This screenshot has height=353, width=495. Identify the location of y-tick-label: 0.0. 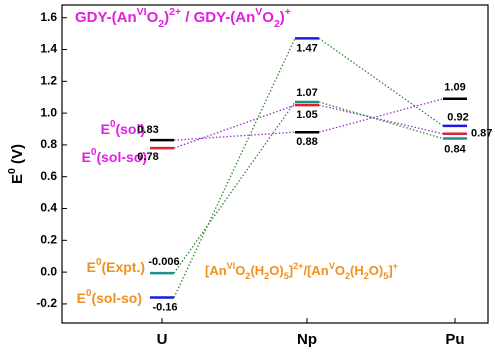
(48, 271).